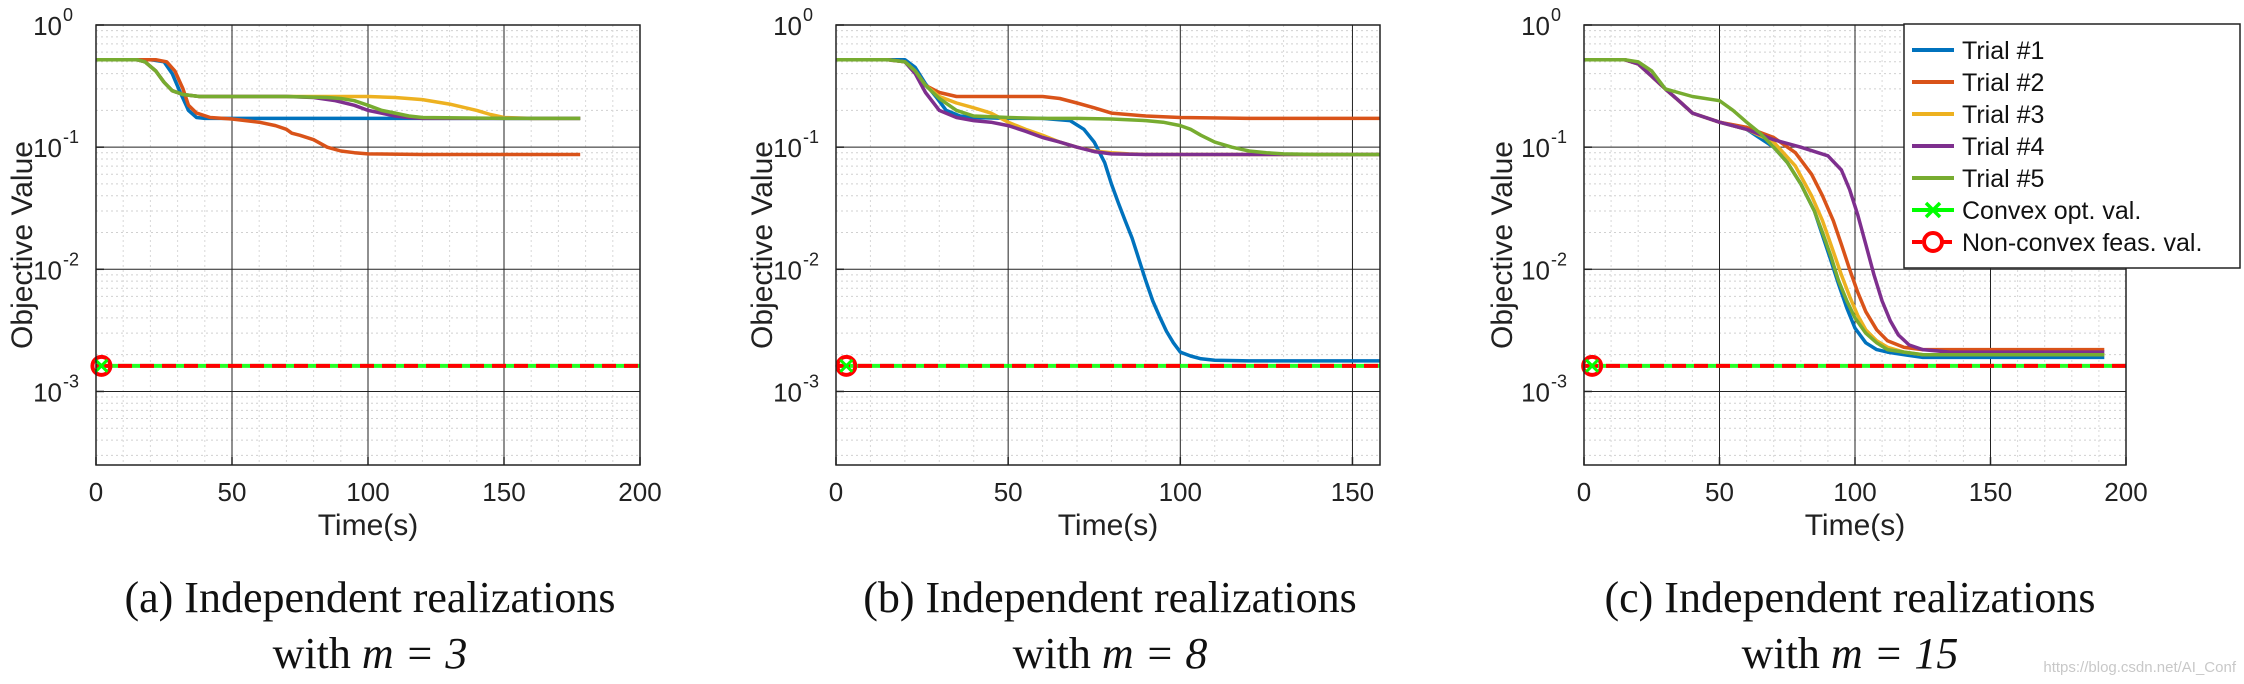 The image size is (2244, 684). I want to click on caption-a-line2: with m = 3, so click(370, 654).